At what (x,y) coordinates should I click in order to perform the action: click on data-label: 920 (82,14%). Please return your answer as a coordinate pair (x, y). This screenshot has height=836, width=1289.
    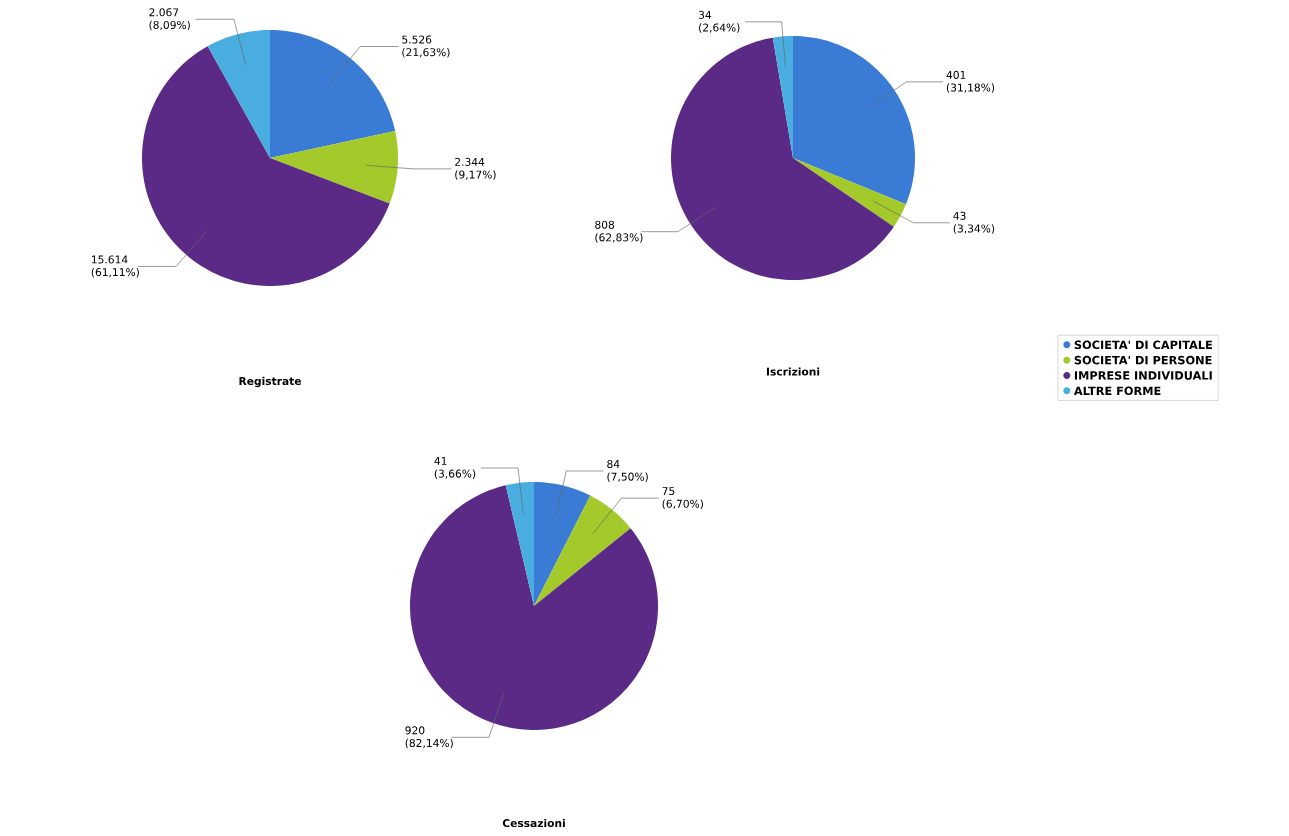
    Looking at the image, I should click on (429, 737).